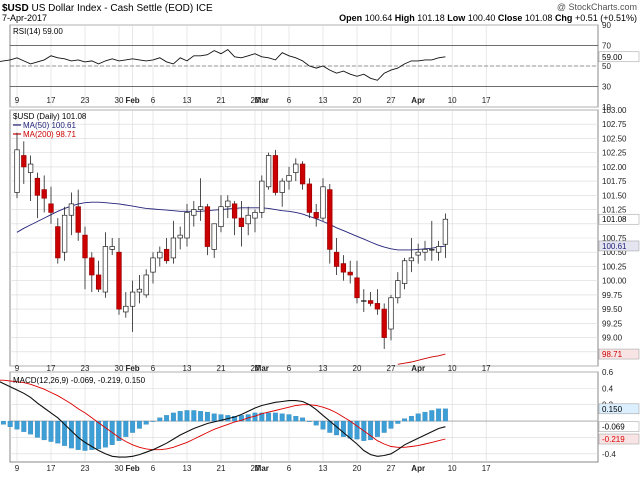 This screenshot has width=640, height=477. What do you see at coordinates (391, 100) in the screenshot?
I see `rsi-x-tick-label: 27` at bounding box center [391, 100].